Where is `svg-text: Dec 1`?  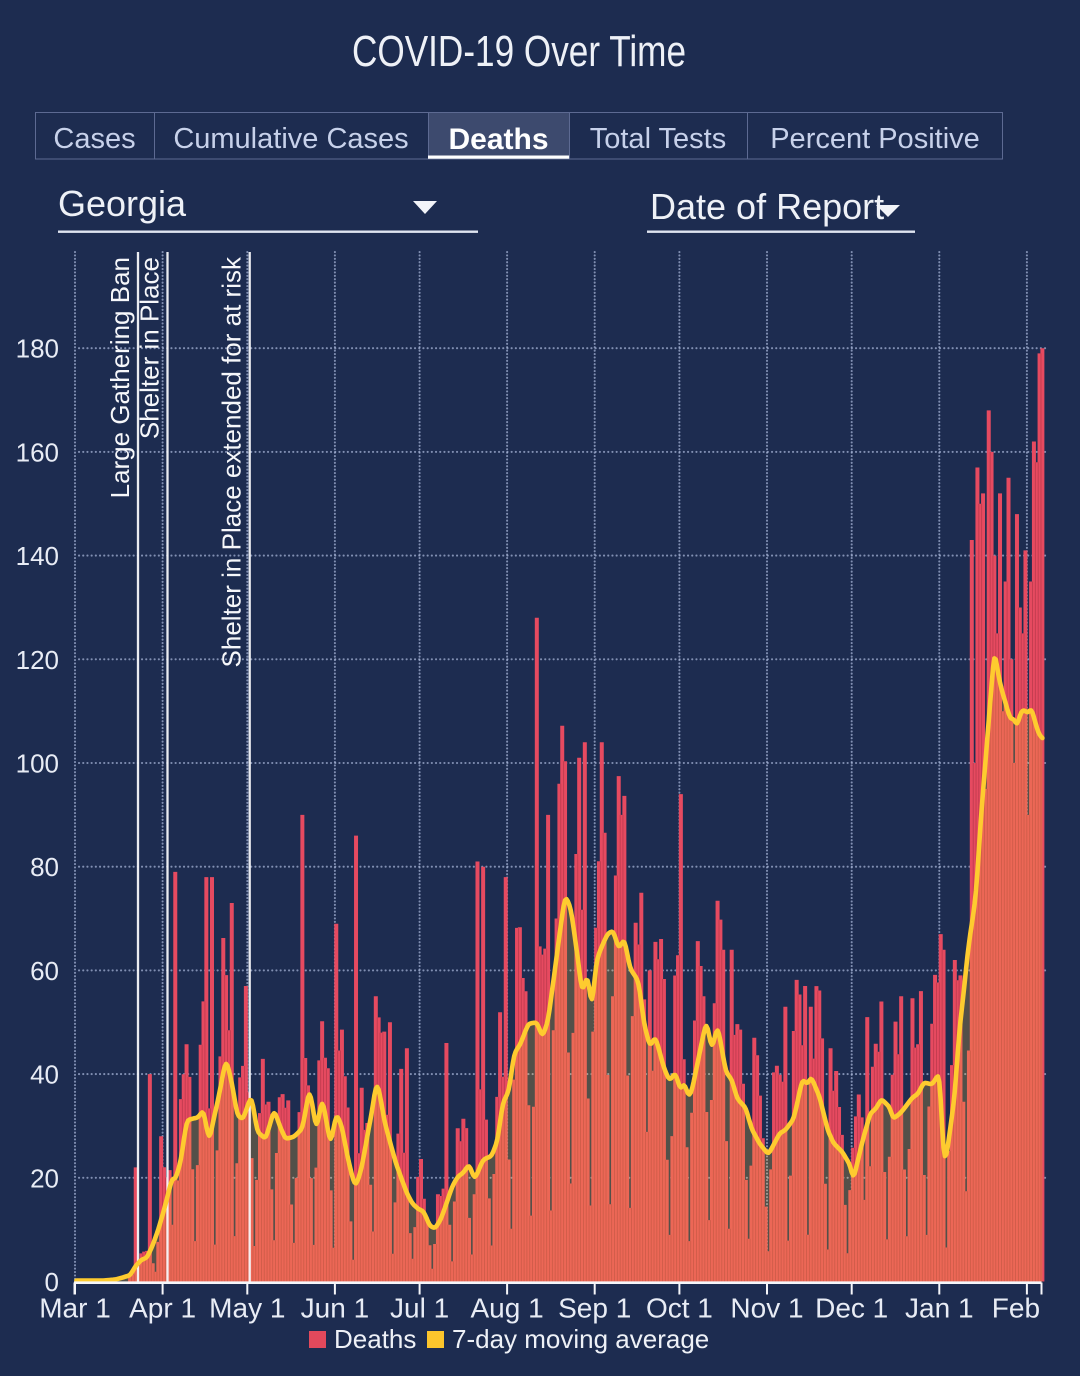
svg-text: Dec 1 is located at coordinates (851, 1308).